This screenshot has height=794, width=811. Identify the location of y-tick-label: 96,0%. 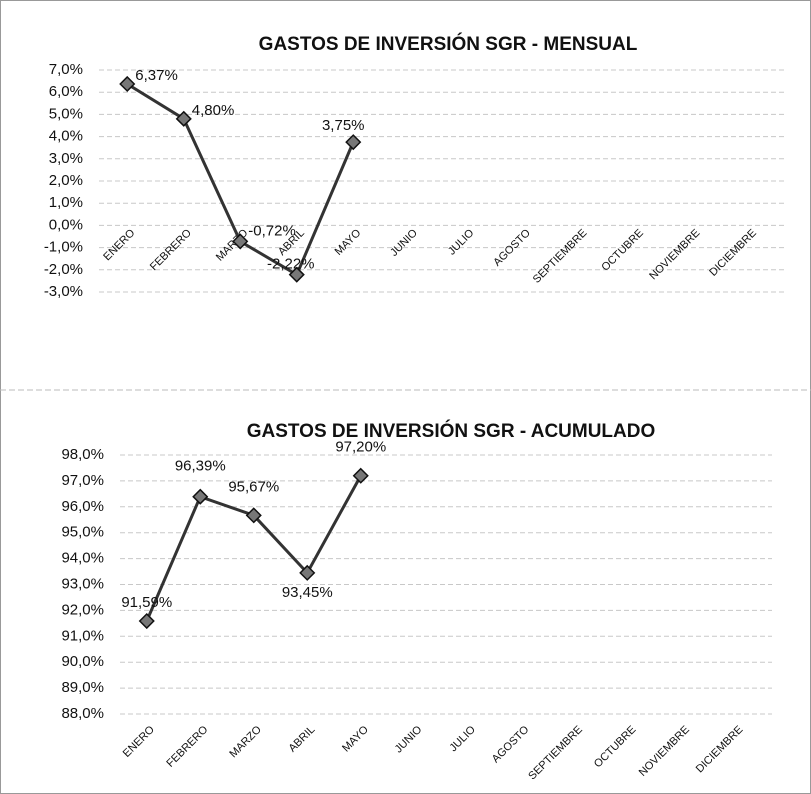
(82, 506).